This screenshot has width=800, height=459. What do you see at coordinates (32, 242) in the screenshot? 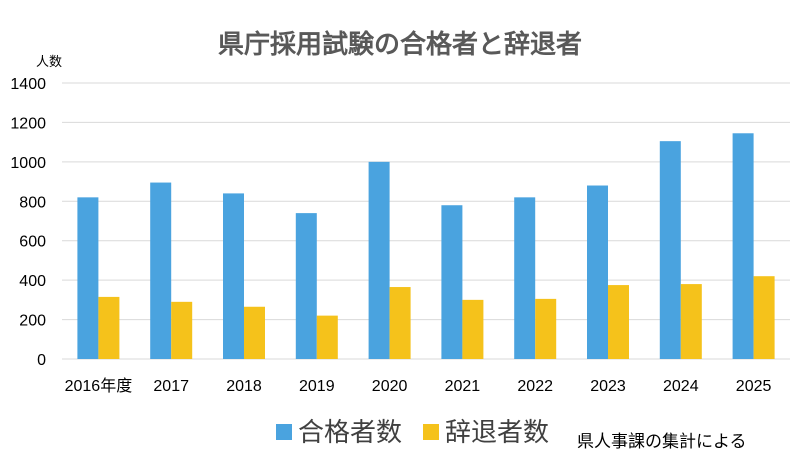
I see `y-tick-label: 600` at bounding box center [32, 242].